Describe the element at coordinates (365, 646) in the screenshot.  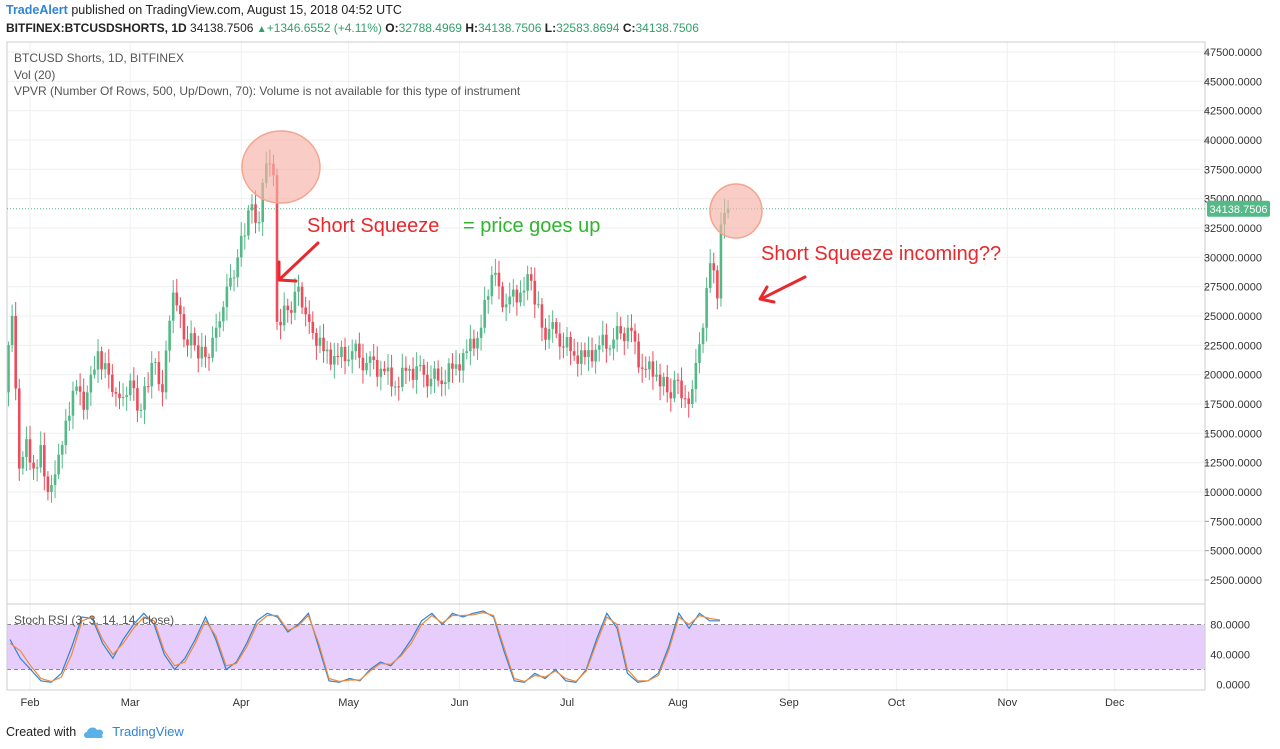
I see `stoch-rsi-series` at that location.